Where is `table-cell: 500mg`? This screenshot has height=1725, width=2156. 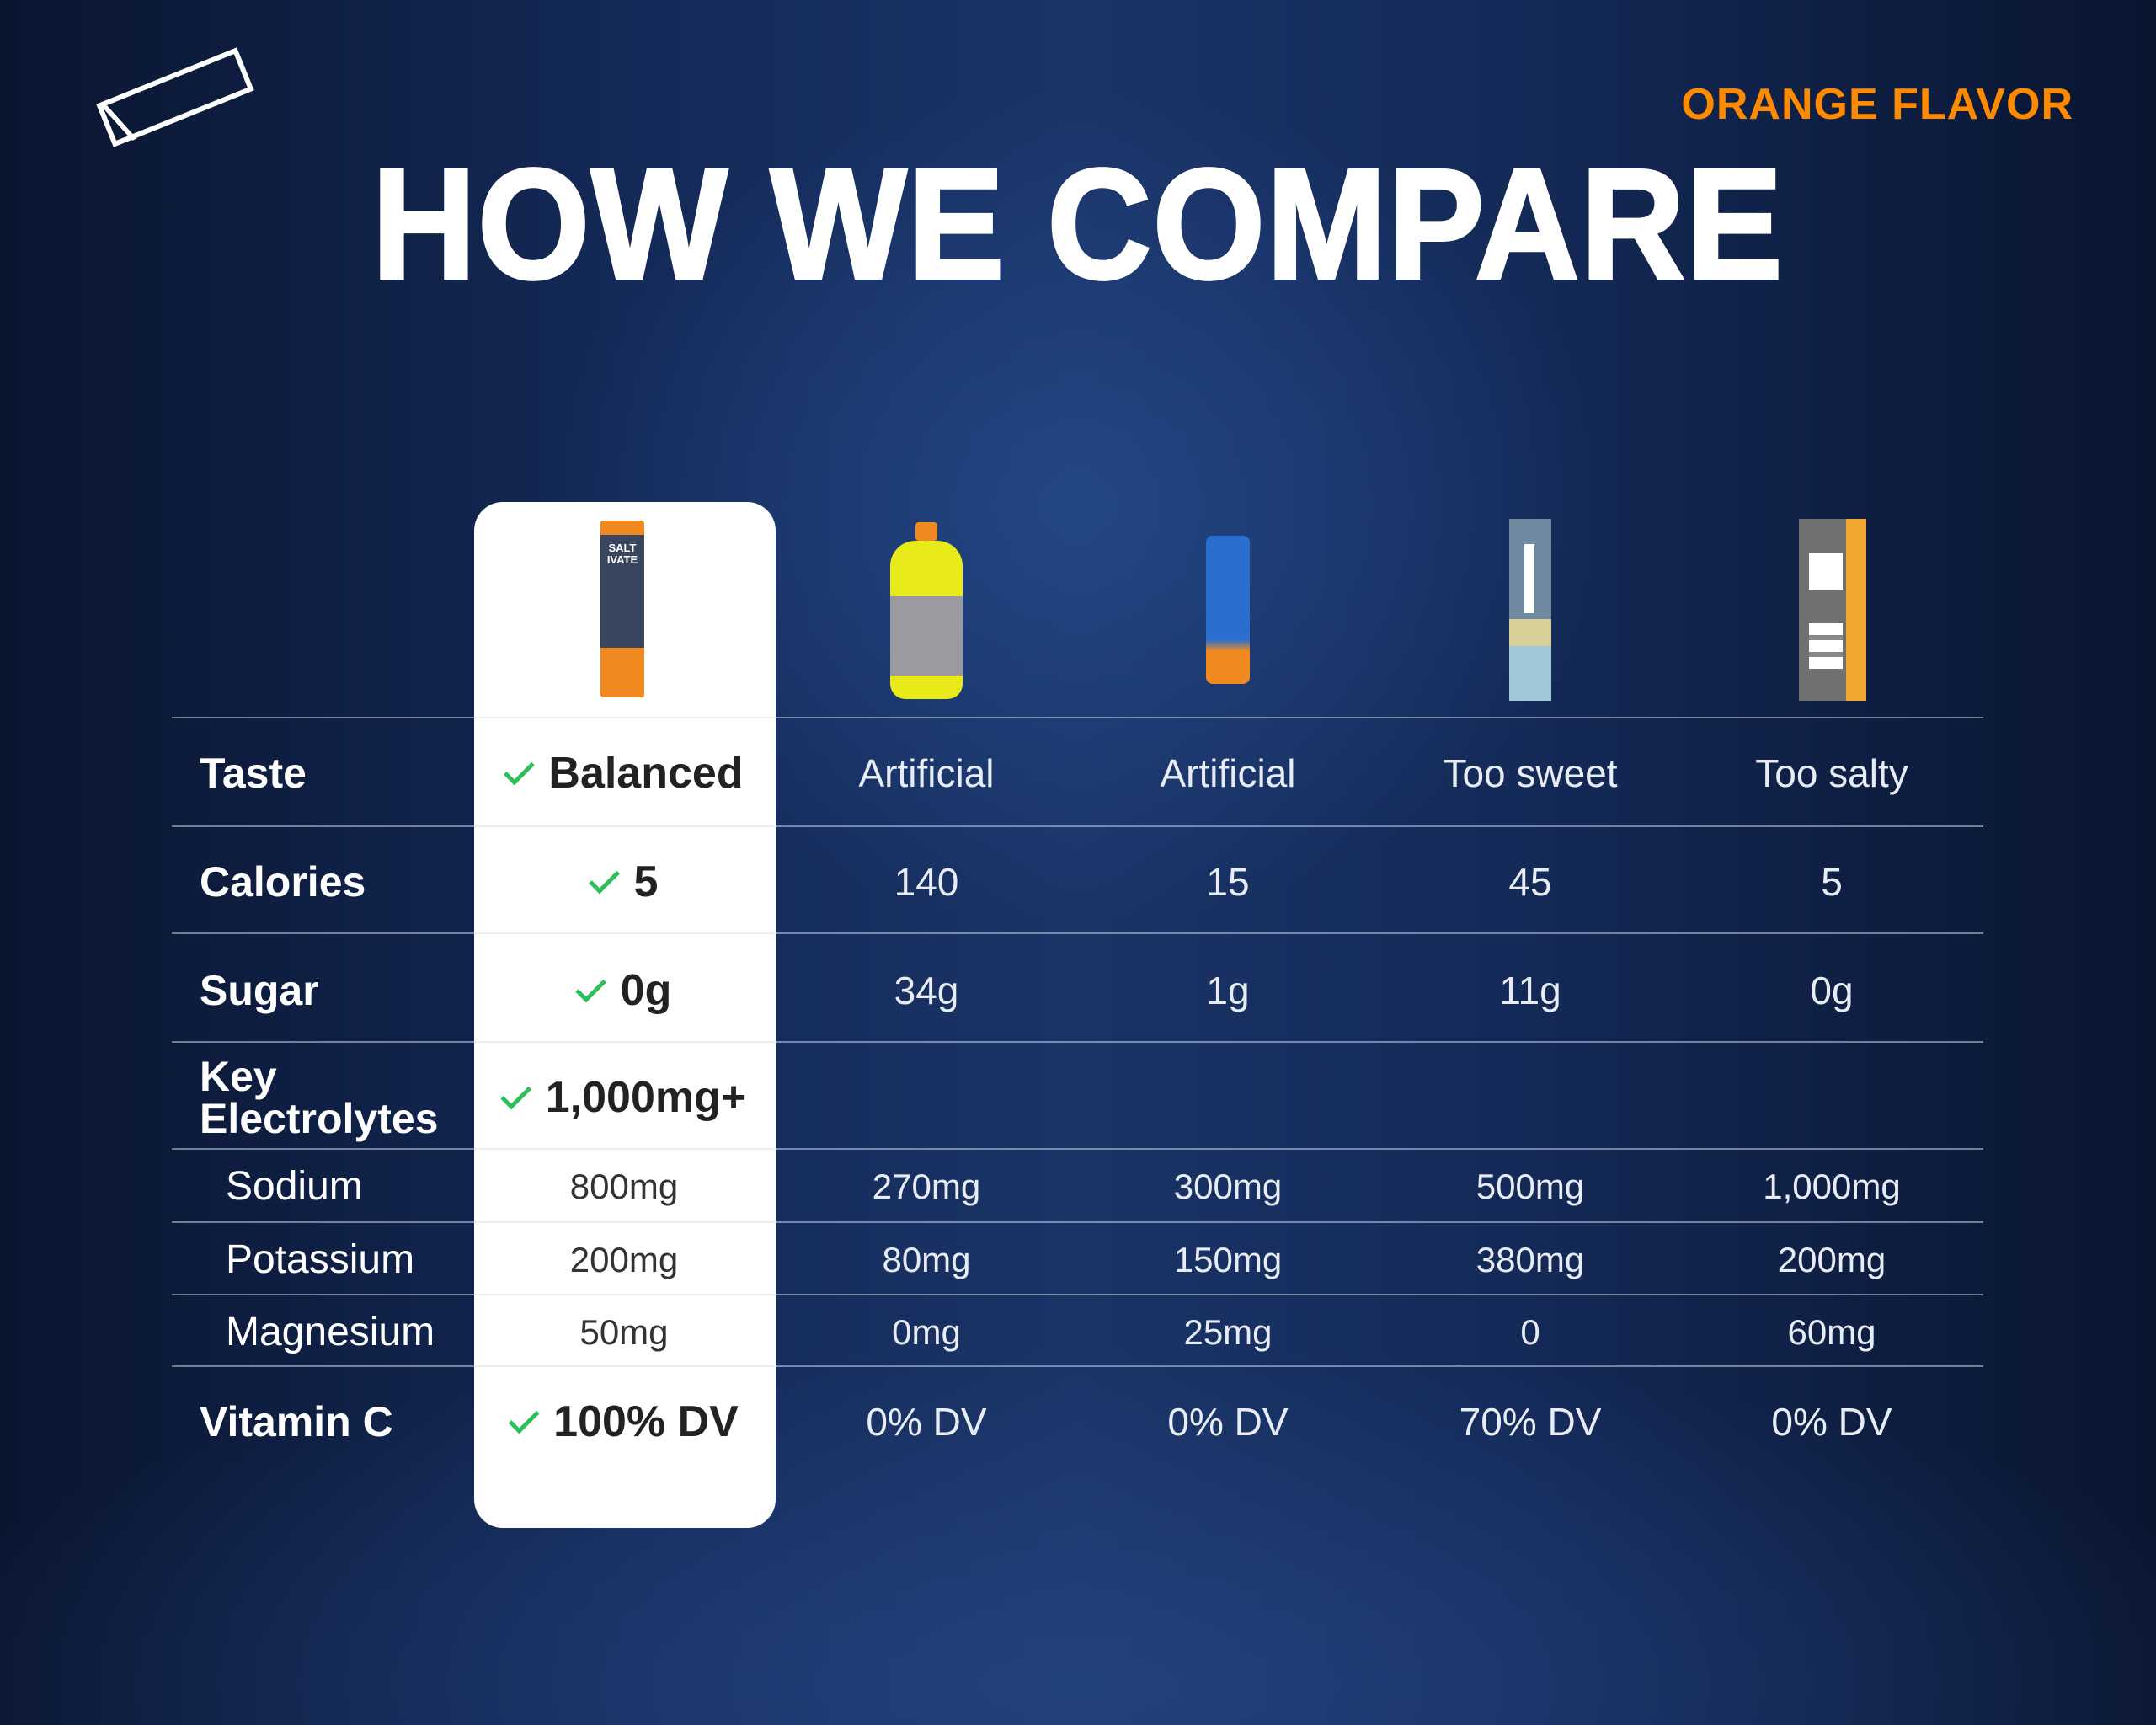 table-cell: 500mg is located at coordinates (1530, 1187).